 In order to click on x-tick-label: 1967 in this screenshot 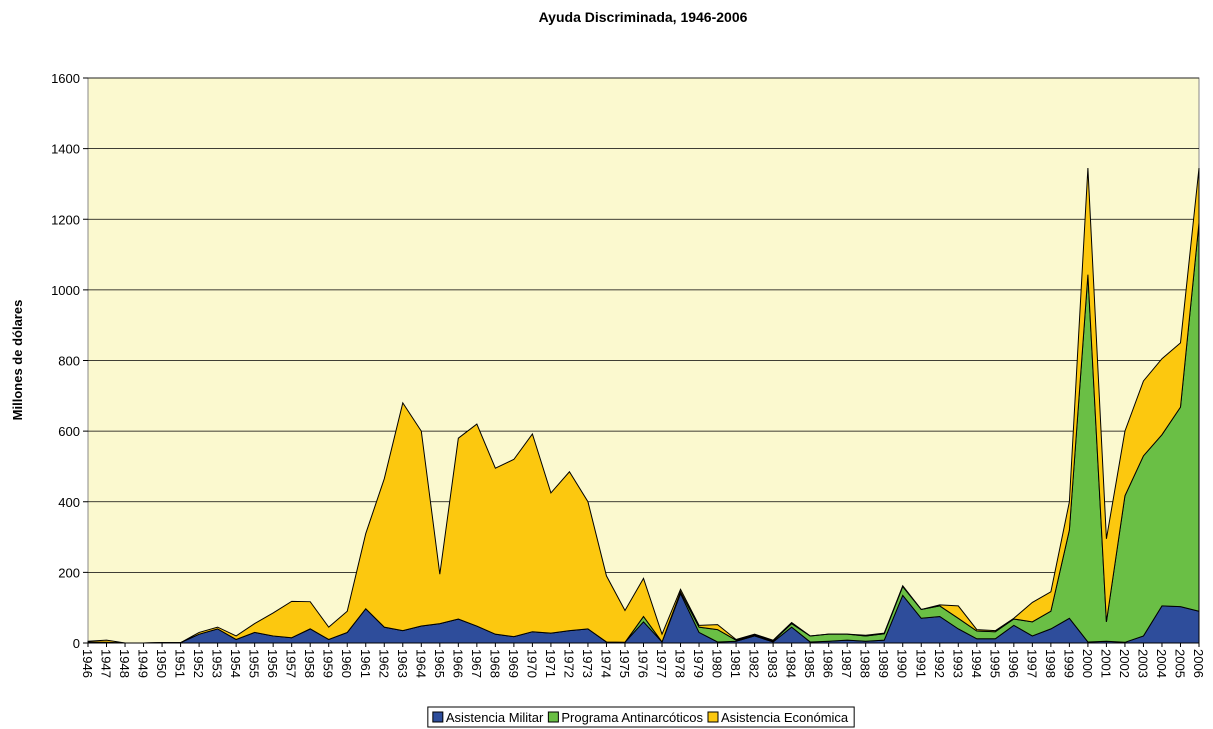, I will do `click(476, 663)`.